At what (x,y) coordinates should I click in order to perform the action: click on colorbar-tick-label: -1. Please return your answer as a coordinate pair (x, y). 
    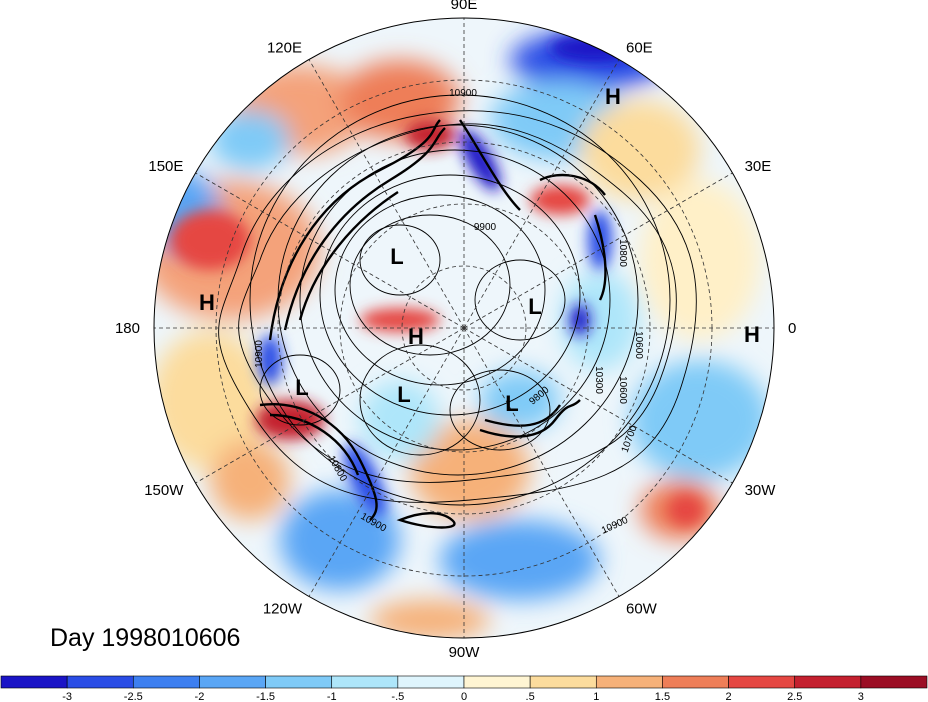
    Looking at the image, I should click on (332, 696).